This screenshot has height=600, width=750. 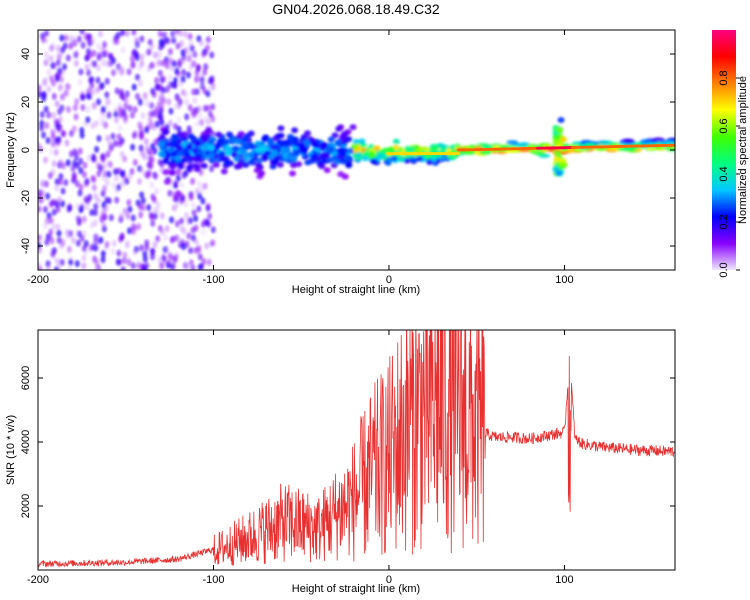 I want to click on spectrogram-x-label: Height of straight line (km), so click(x=356, y=290).